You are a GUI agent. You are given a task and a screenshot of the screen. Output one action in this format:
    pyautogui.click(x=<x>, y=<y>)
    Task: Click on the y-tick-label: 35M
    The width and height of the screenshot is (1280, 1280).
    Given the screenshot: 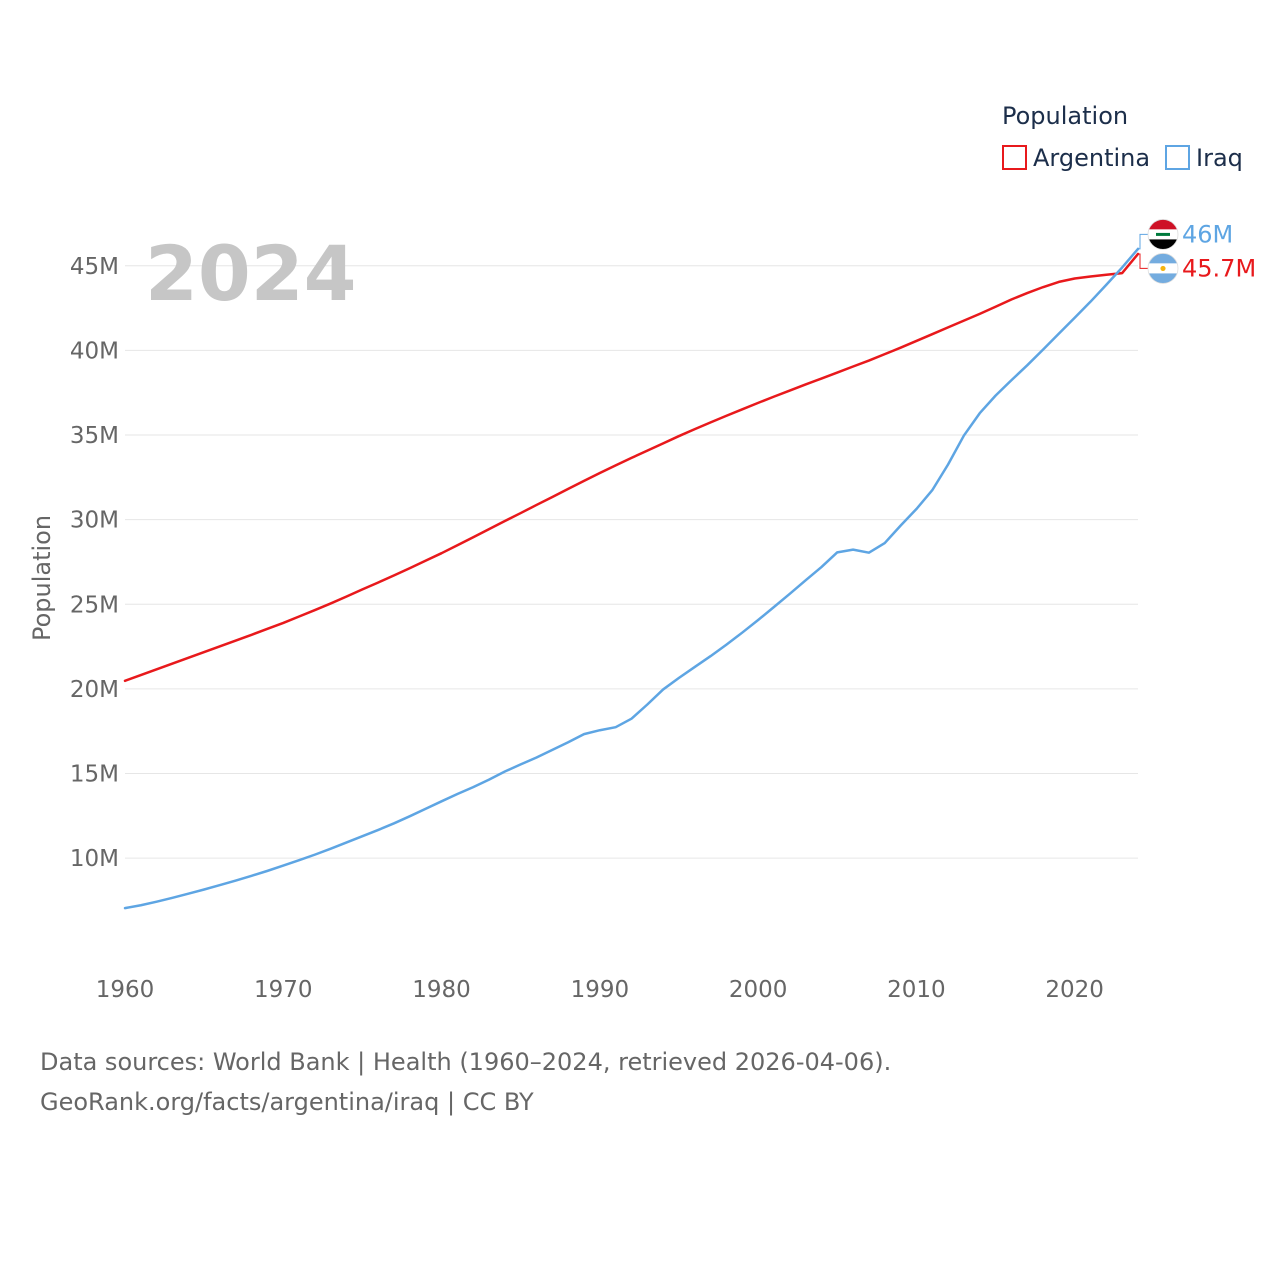 What is the action you would take?
    pyautogui.click(x=94, y=436)
    